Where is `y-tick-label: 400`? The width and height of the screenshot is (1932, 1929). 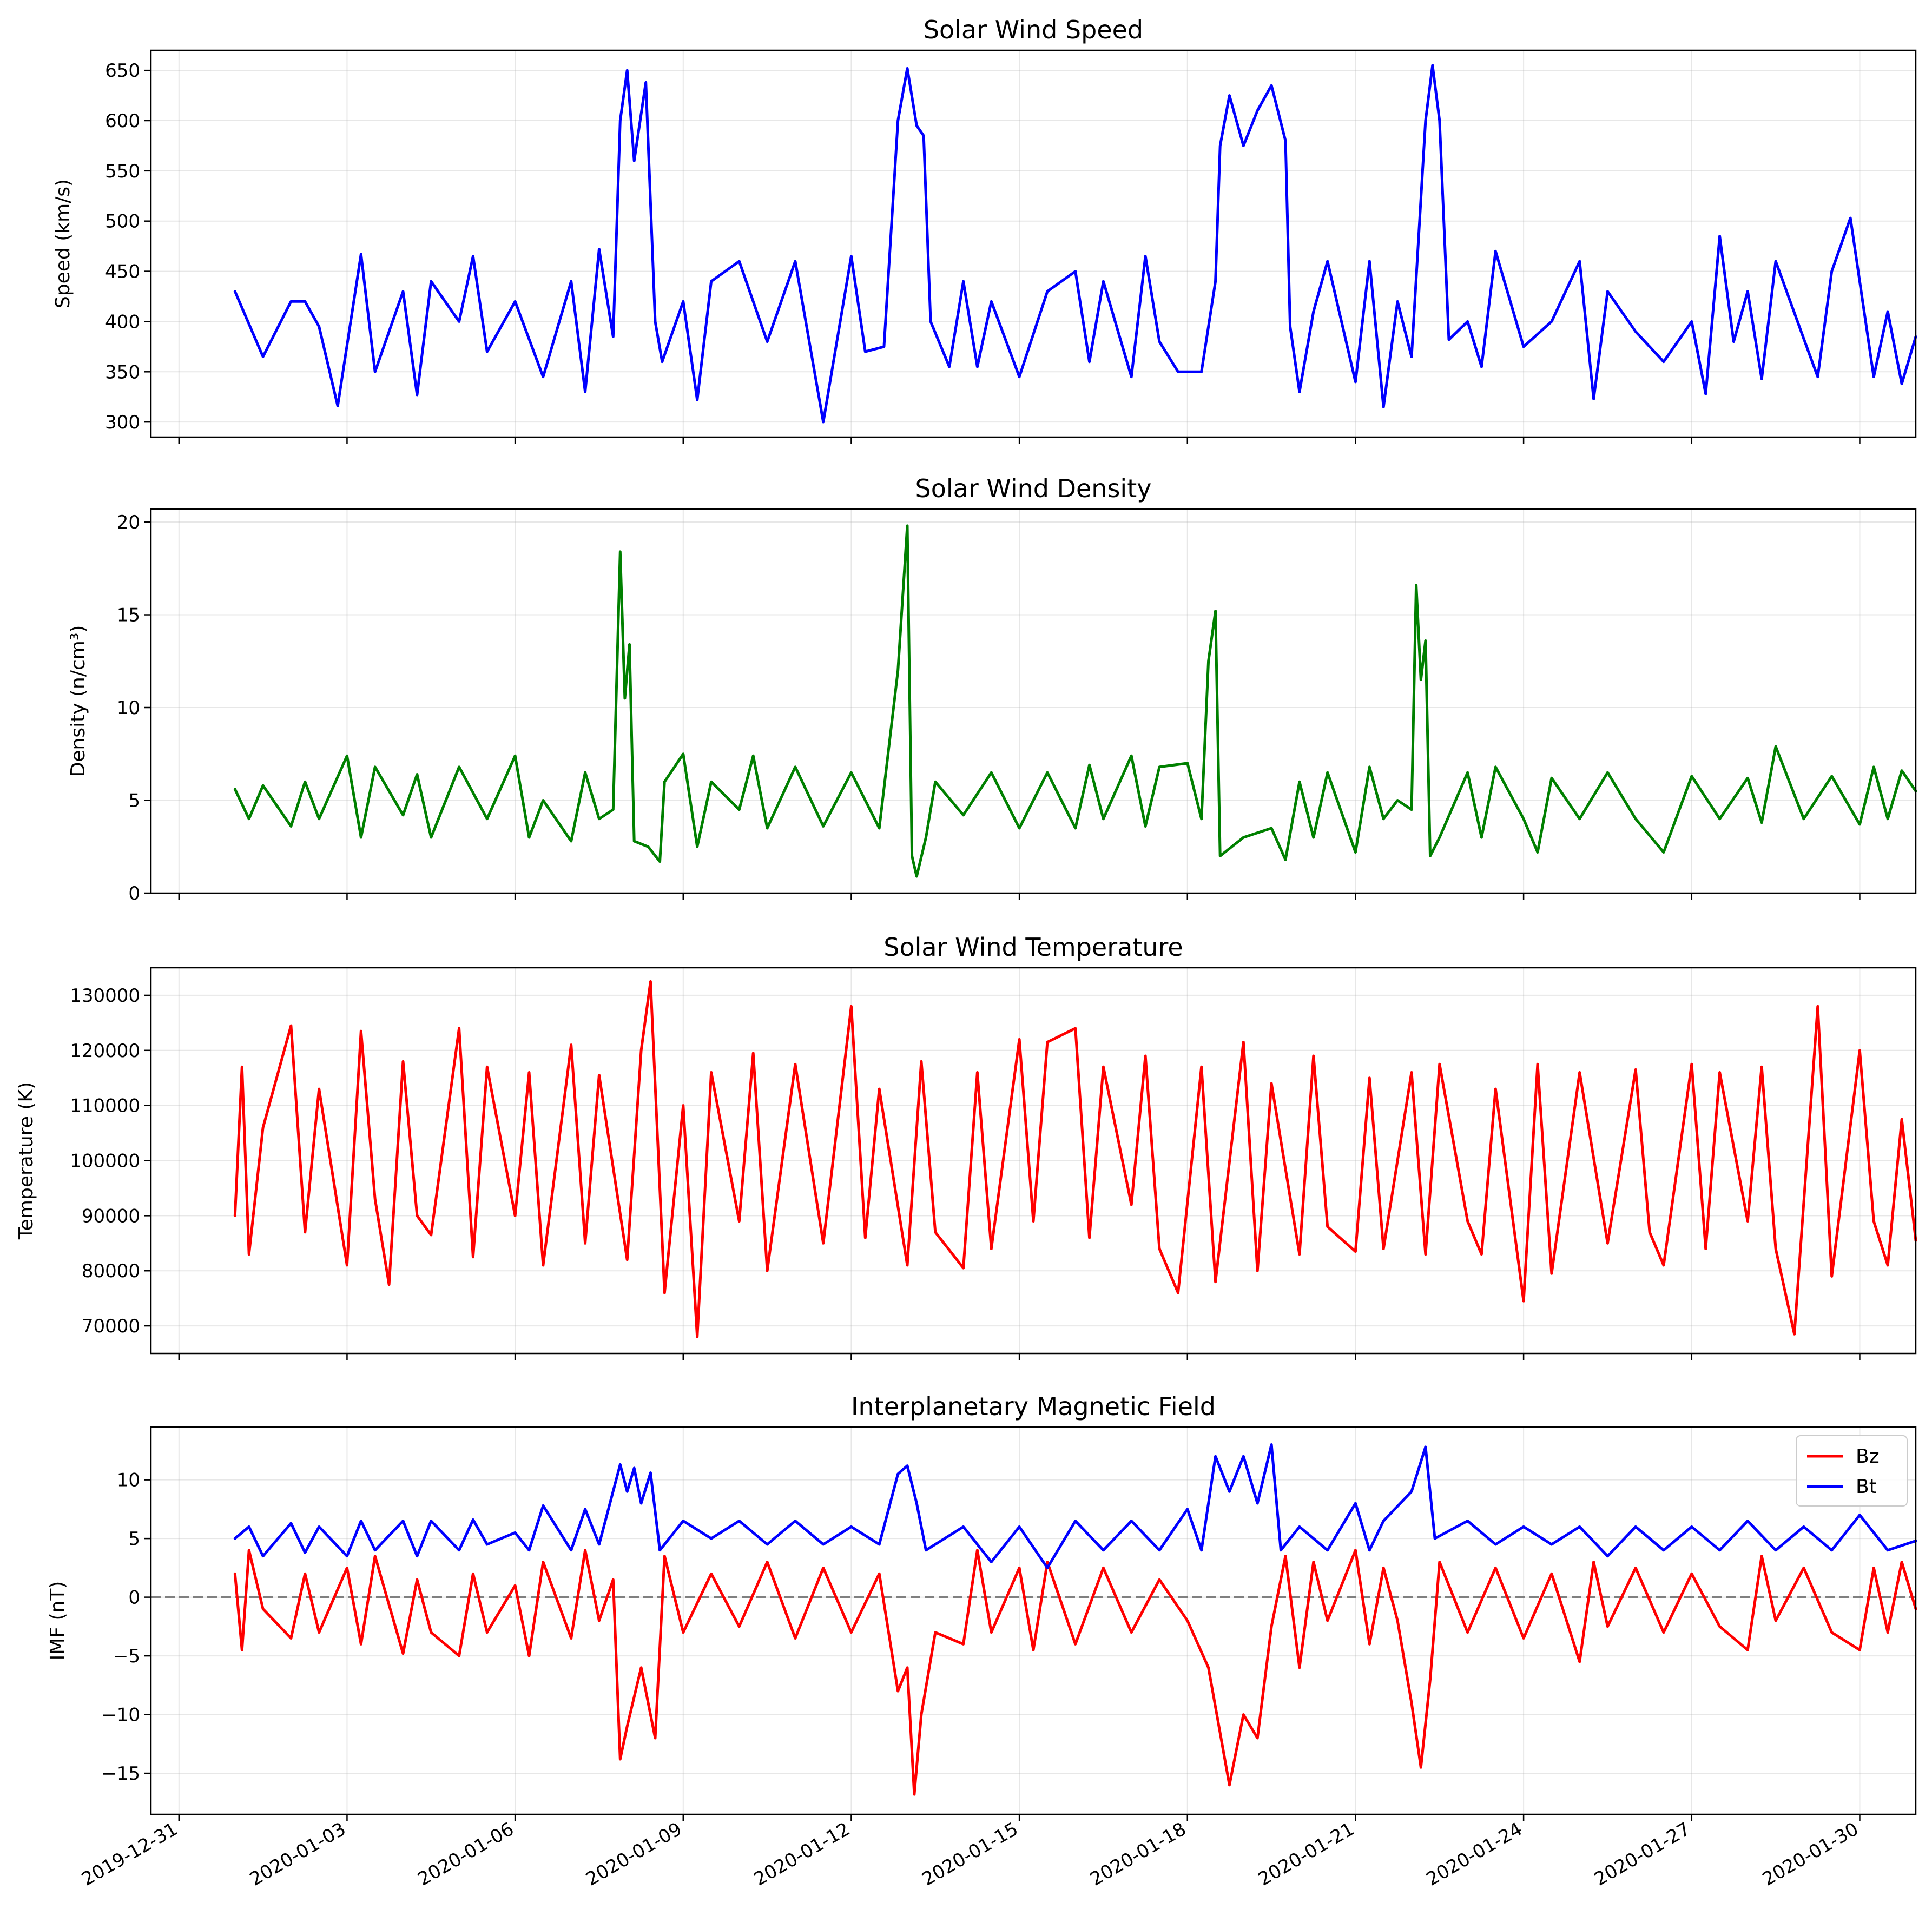
y-tick-label: 400 is located at coordinates (122, 322).